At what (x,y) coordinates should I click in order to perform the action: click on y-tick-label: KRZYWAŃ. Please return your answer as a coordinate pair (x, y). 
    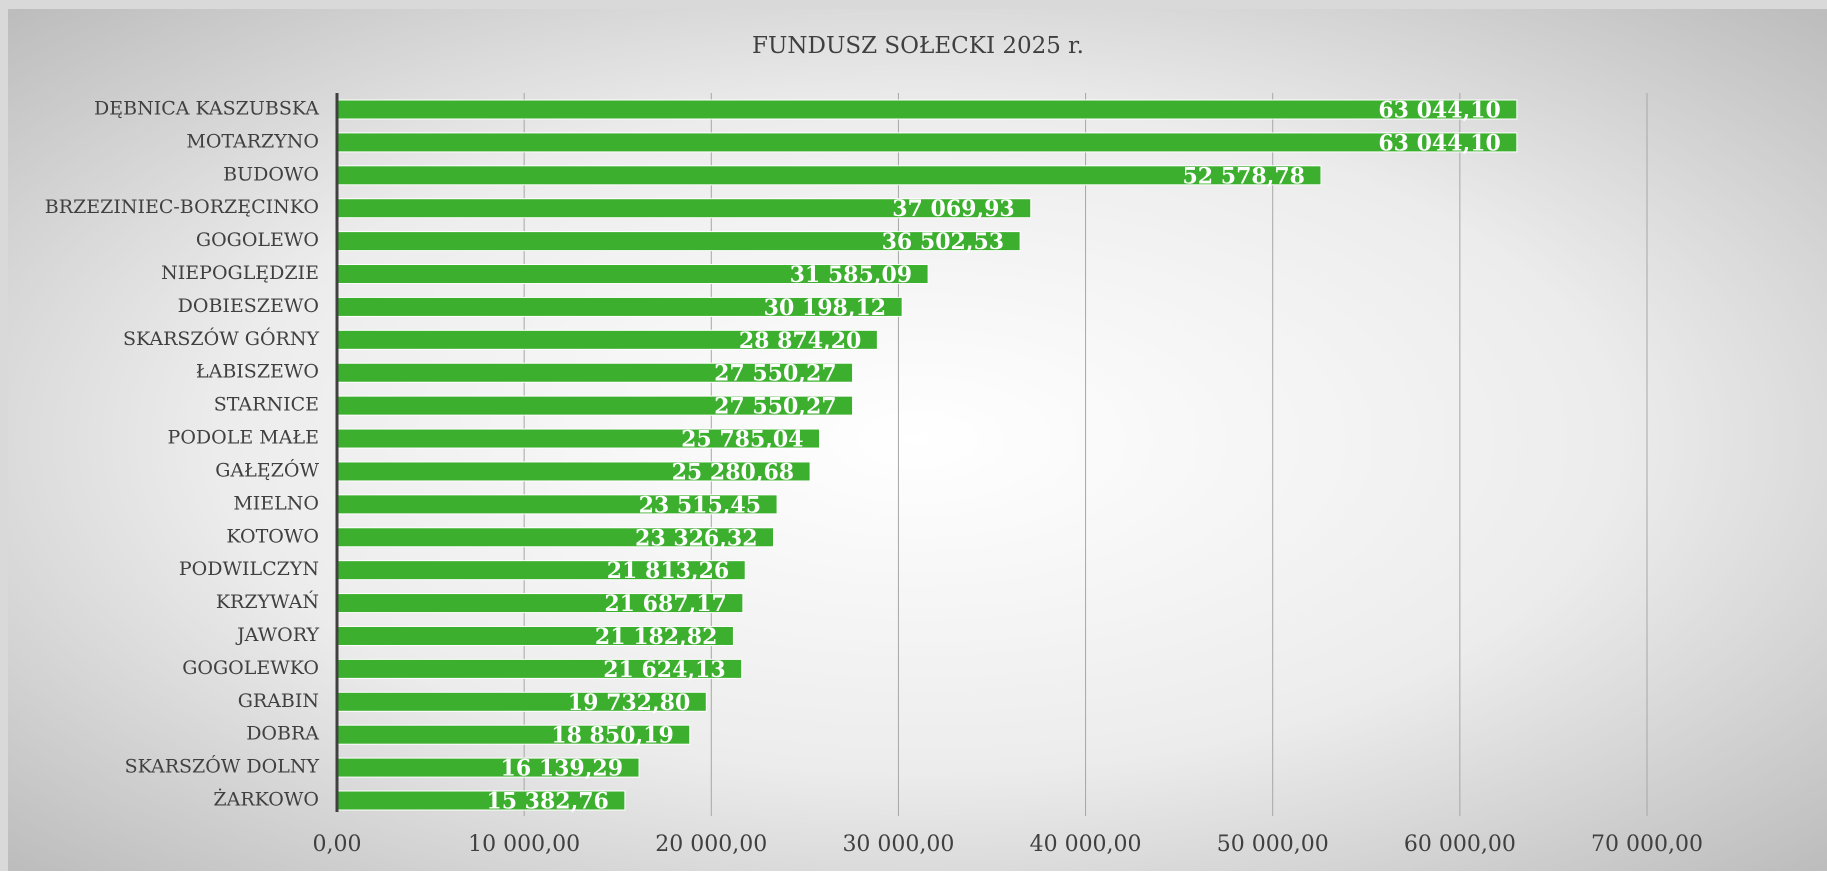
    Looking at the image, I should click on (267, 601).